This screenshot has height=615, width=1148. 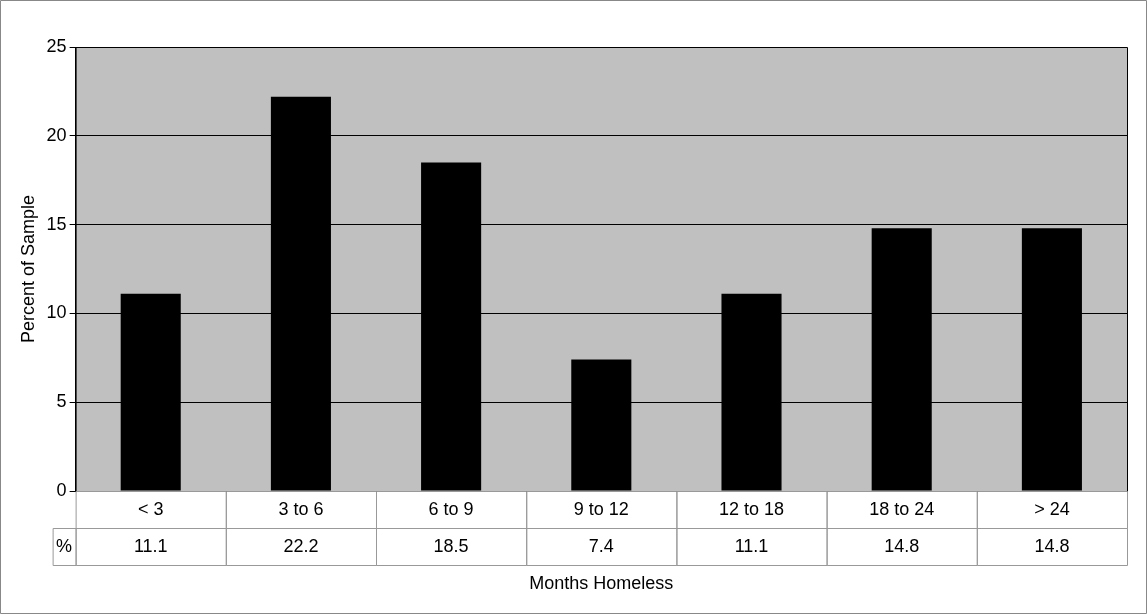 I want to click on y-tick-label: 20, so click(x=56, y=134).